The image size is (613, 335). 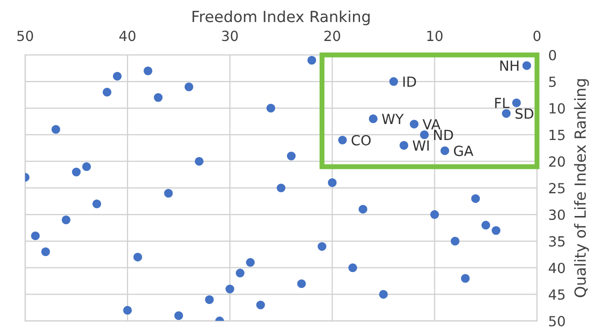 I want to click on x-tick-label: 10, so click(x=435, y=36).